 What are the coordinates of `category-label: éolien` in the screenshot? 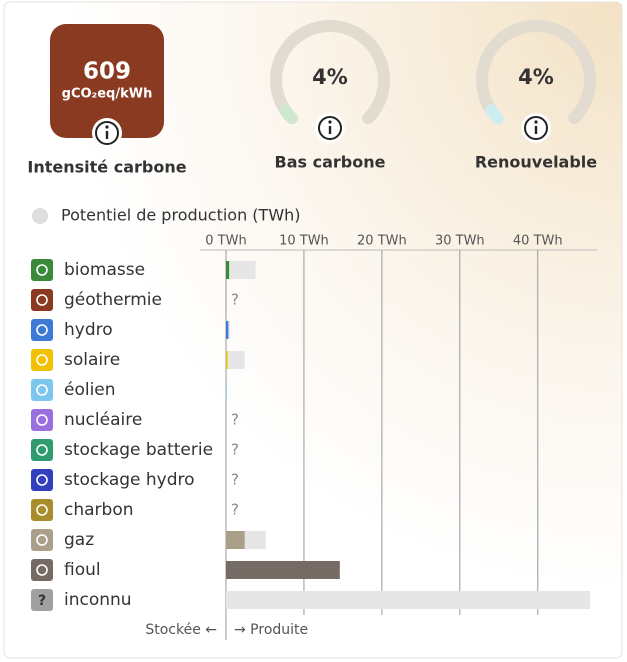 It's located at (90, 390).